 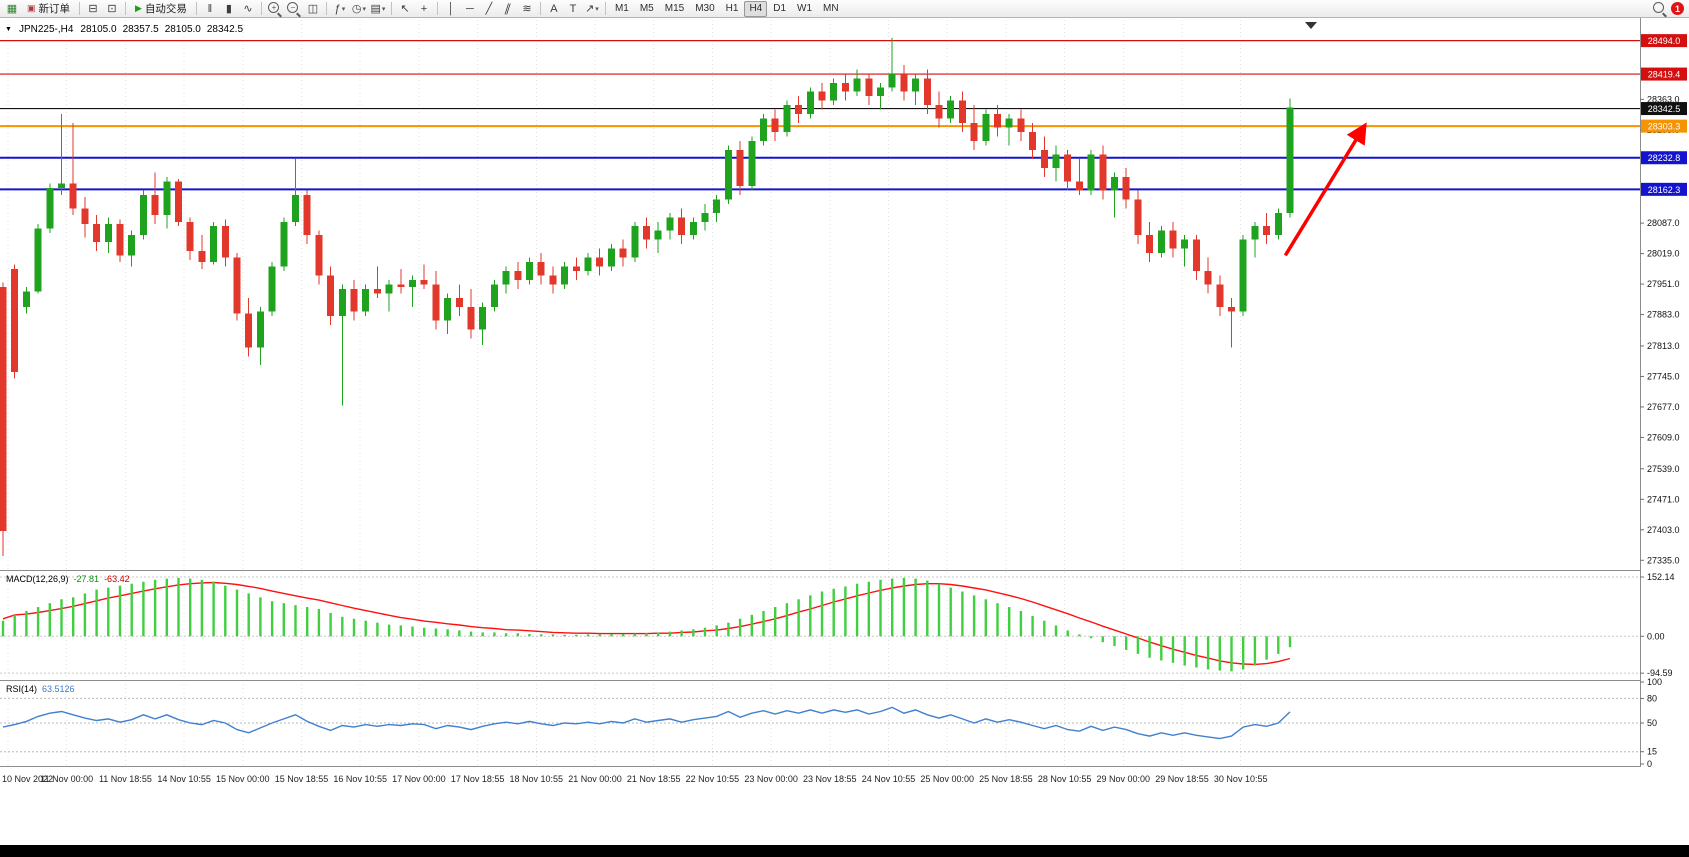 What do you see at coordinates (705, 8) in the screenshot?
I see `timeframe-m30: M30` at bounding box center [705, 8].